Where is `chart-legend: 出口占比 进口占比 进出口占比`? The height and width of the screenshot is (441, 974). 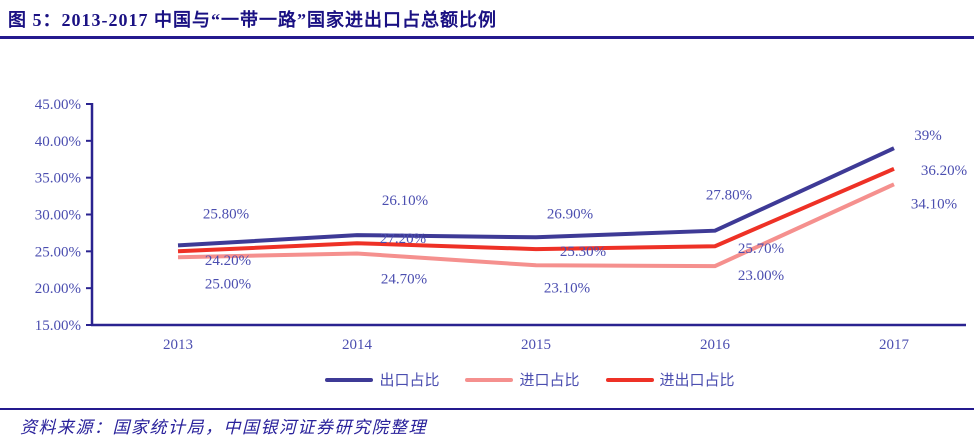
chart-legend: 出口占比 进口占比 进出口占比 is located at coordinates (487, 379).